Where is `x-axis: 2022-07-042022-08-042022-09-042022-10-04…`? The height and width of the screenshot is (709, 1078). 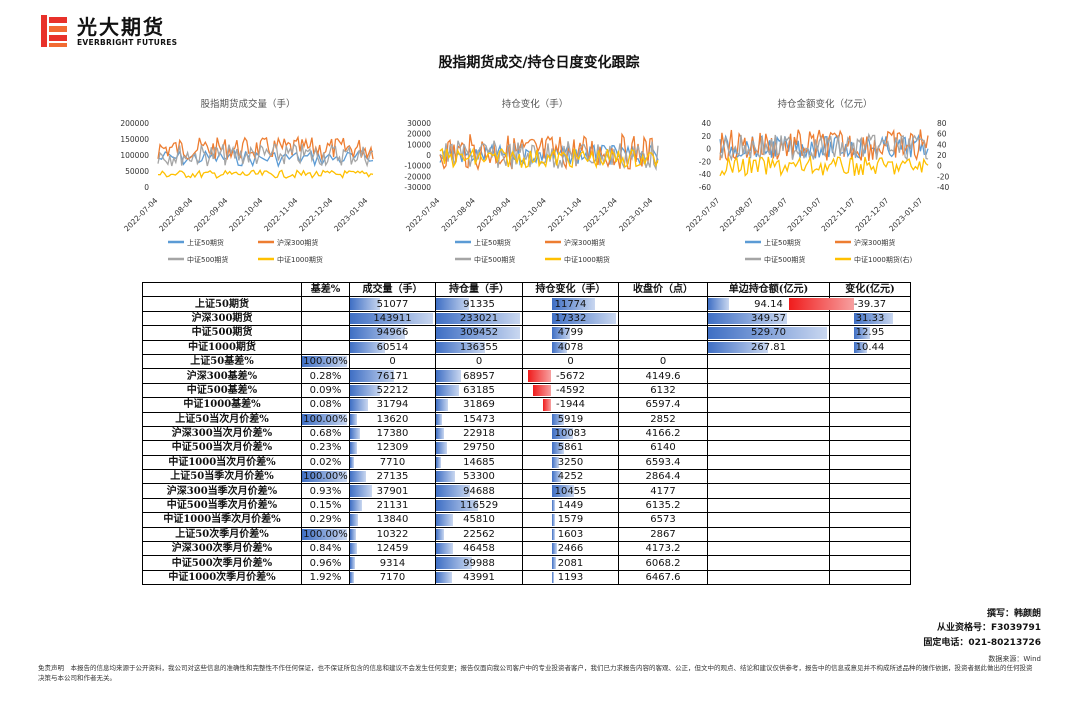
x-axis: 2022-07-042022-08-042022-09-042022-10-04… is located at coordinates (529, 214).